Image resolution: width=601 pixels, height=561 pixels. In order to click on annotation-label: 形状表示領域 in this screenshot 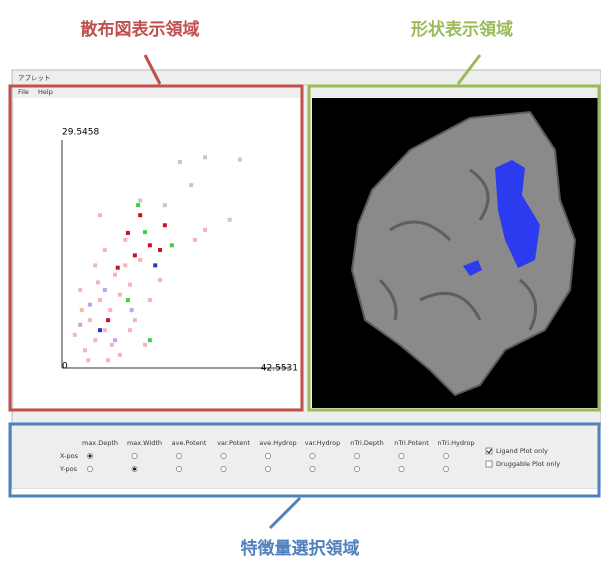, I will do `click(462, 29)`.